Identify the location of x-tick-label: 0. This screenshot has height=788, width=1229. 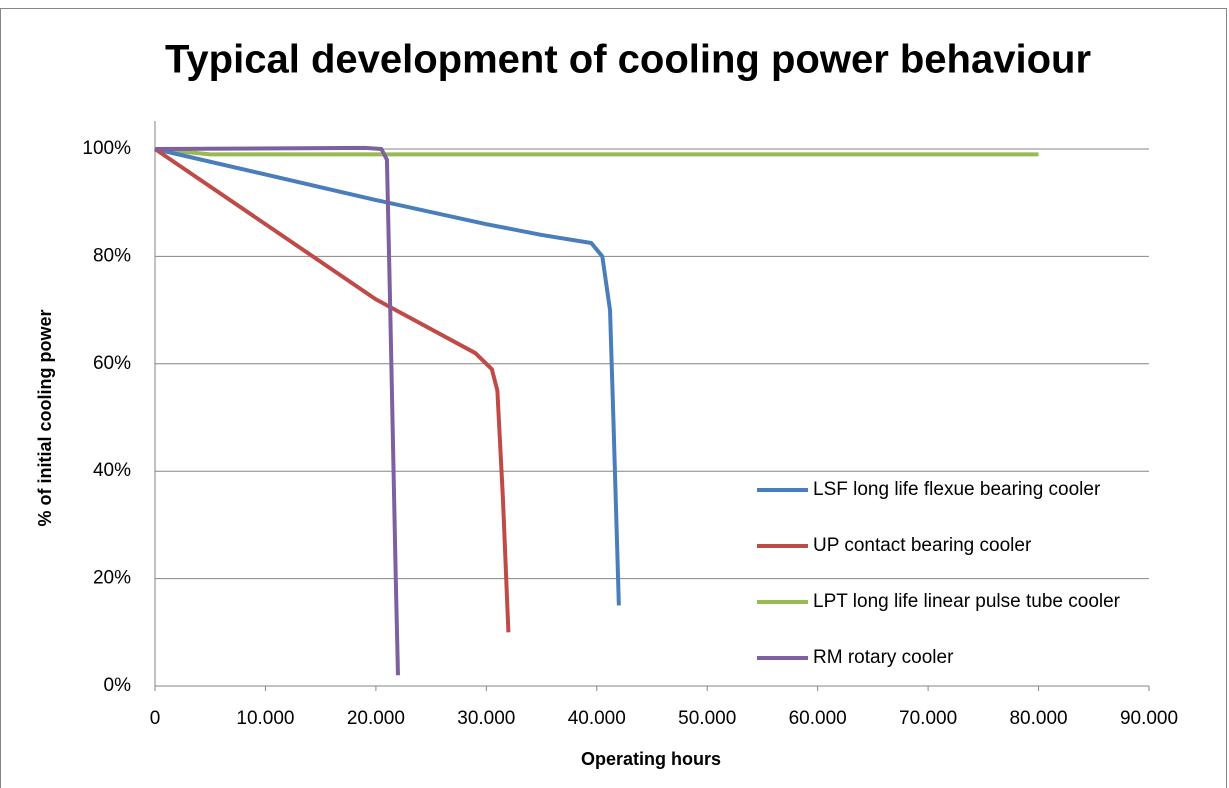
(155, 718).